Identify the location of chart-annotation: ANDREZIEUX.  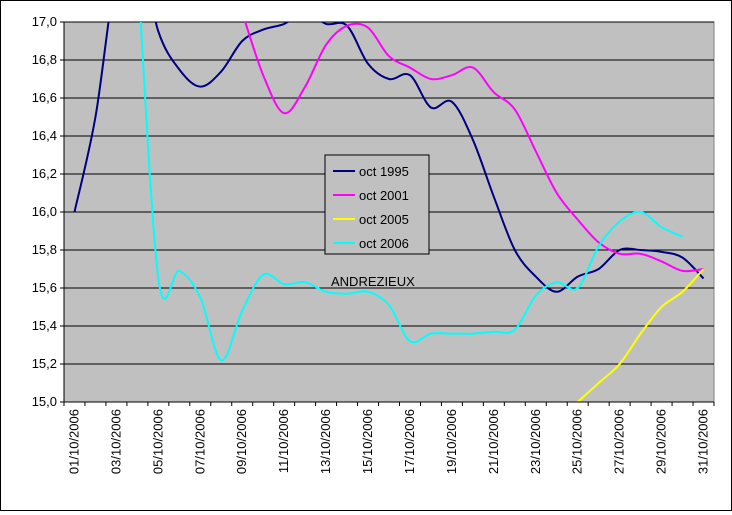
(373, 281).